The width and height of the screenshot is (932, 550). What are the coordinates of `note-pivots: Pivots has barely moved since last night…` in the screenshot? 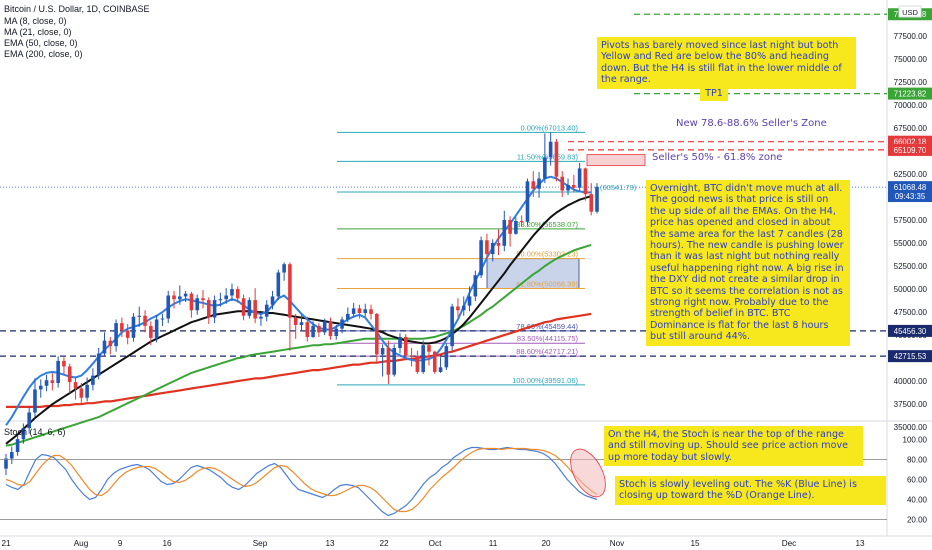 It's located at (726, 63).